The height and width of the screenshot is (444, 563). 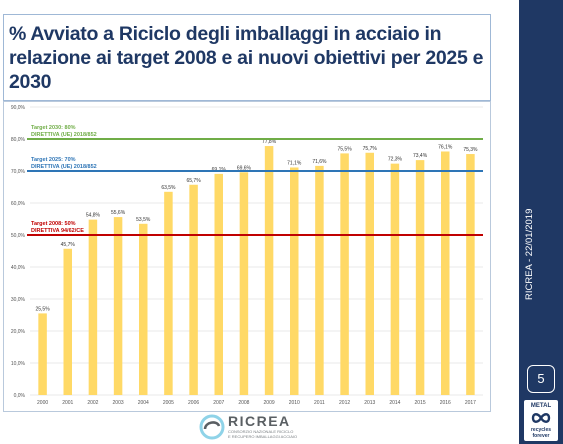 What do you see at coordinates (18, 172) in the screenshot?
I see `y-tick-label: 70,0%` at bounding box center [18, 172].